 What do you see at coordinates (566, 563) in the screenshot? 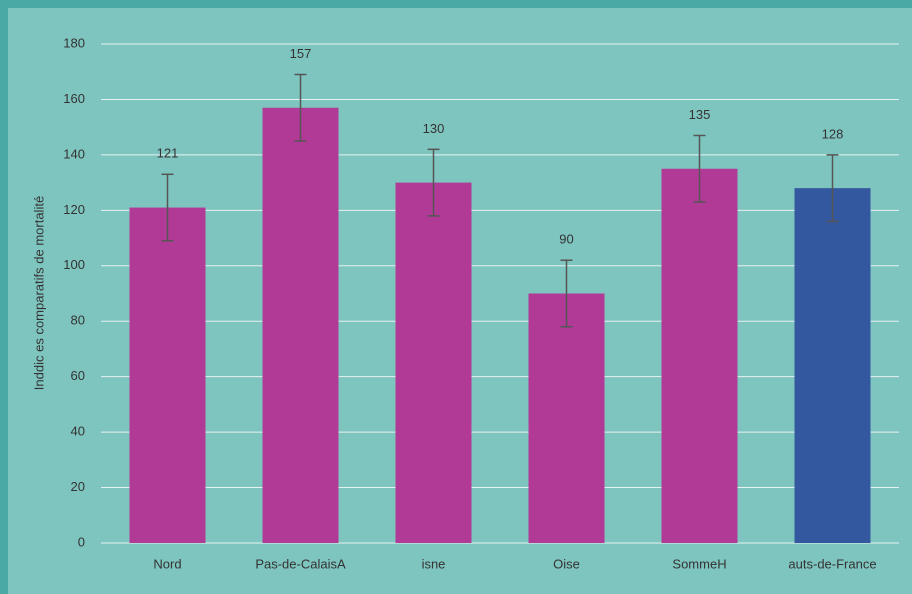
I see `x-tick-label: Oise` at bounding box center [566, 563].